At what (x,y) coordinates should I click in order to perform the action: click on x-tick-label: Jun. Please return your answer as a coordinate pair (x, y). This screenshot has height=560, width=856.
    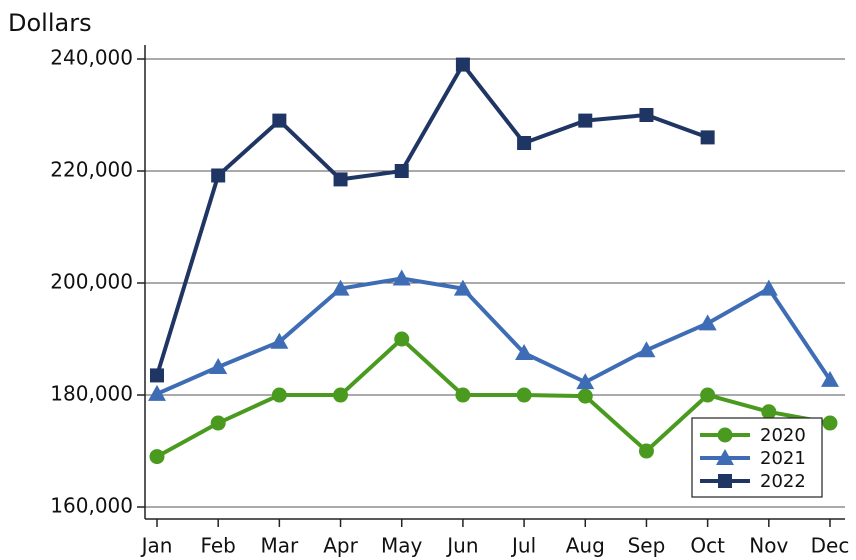
    Looking at the image, I should click on (461, 546).